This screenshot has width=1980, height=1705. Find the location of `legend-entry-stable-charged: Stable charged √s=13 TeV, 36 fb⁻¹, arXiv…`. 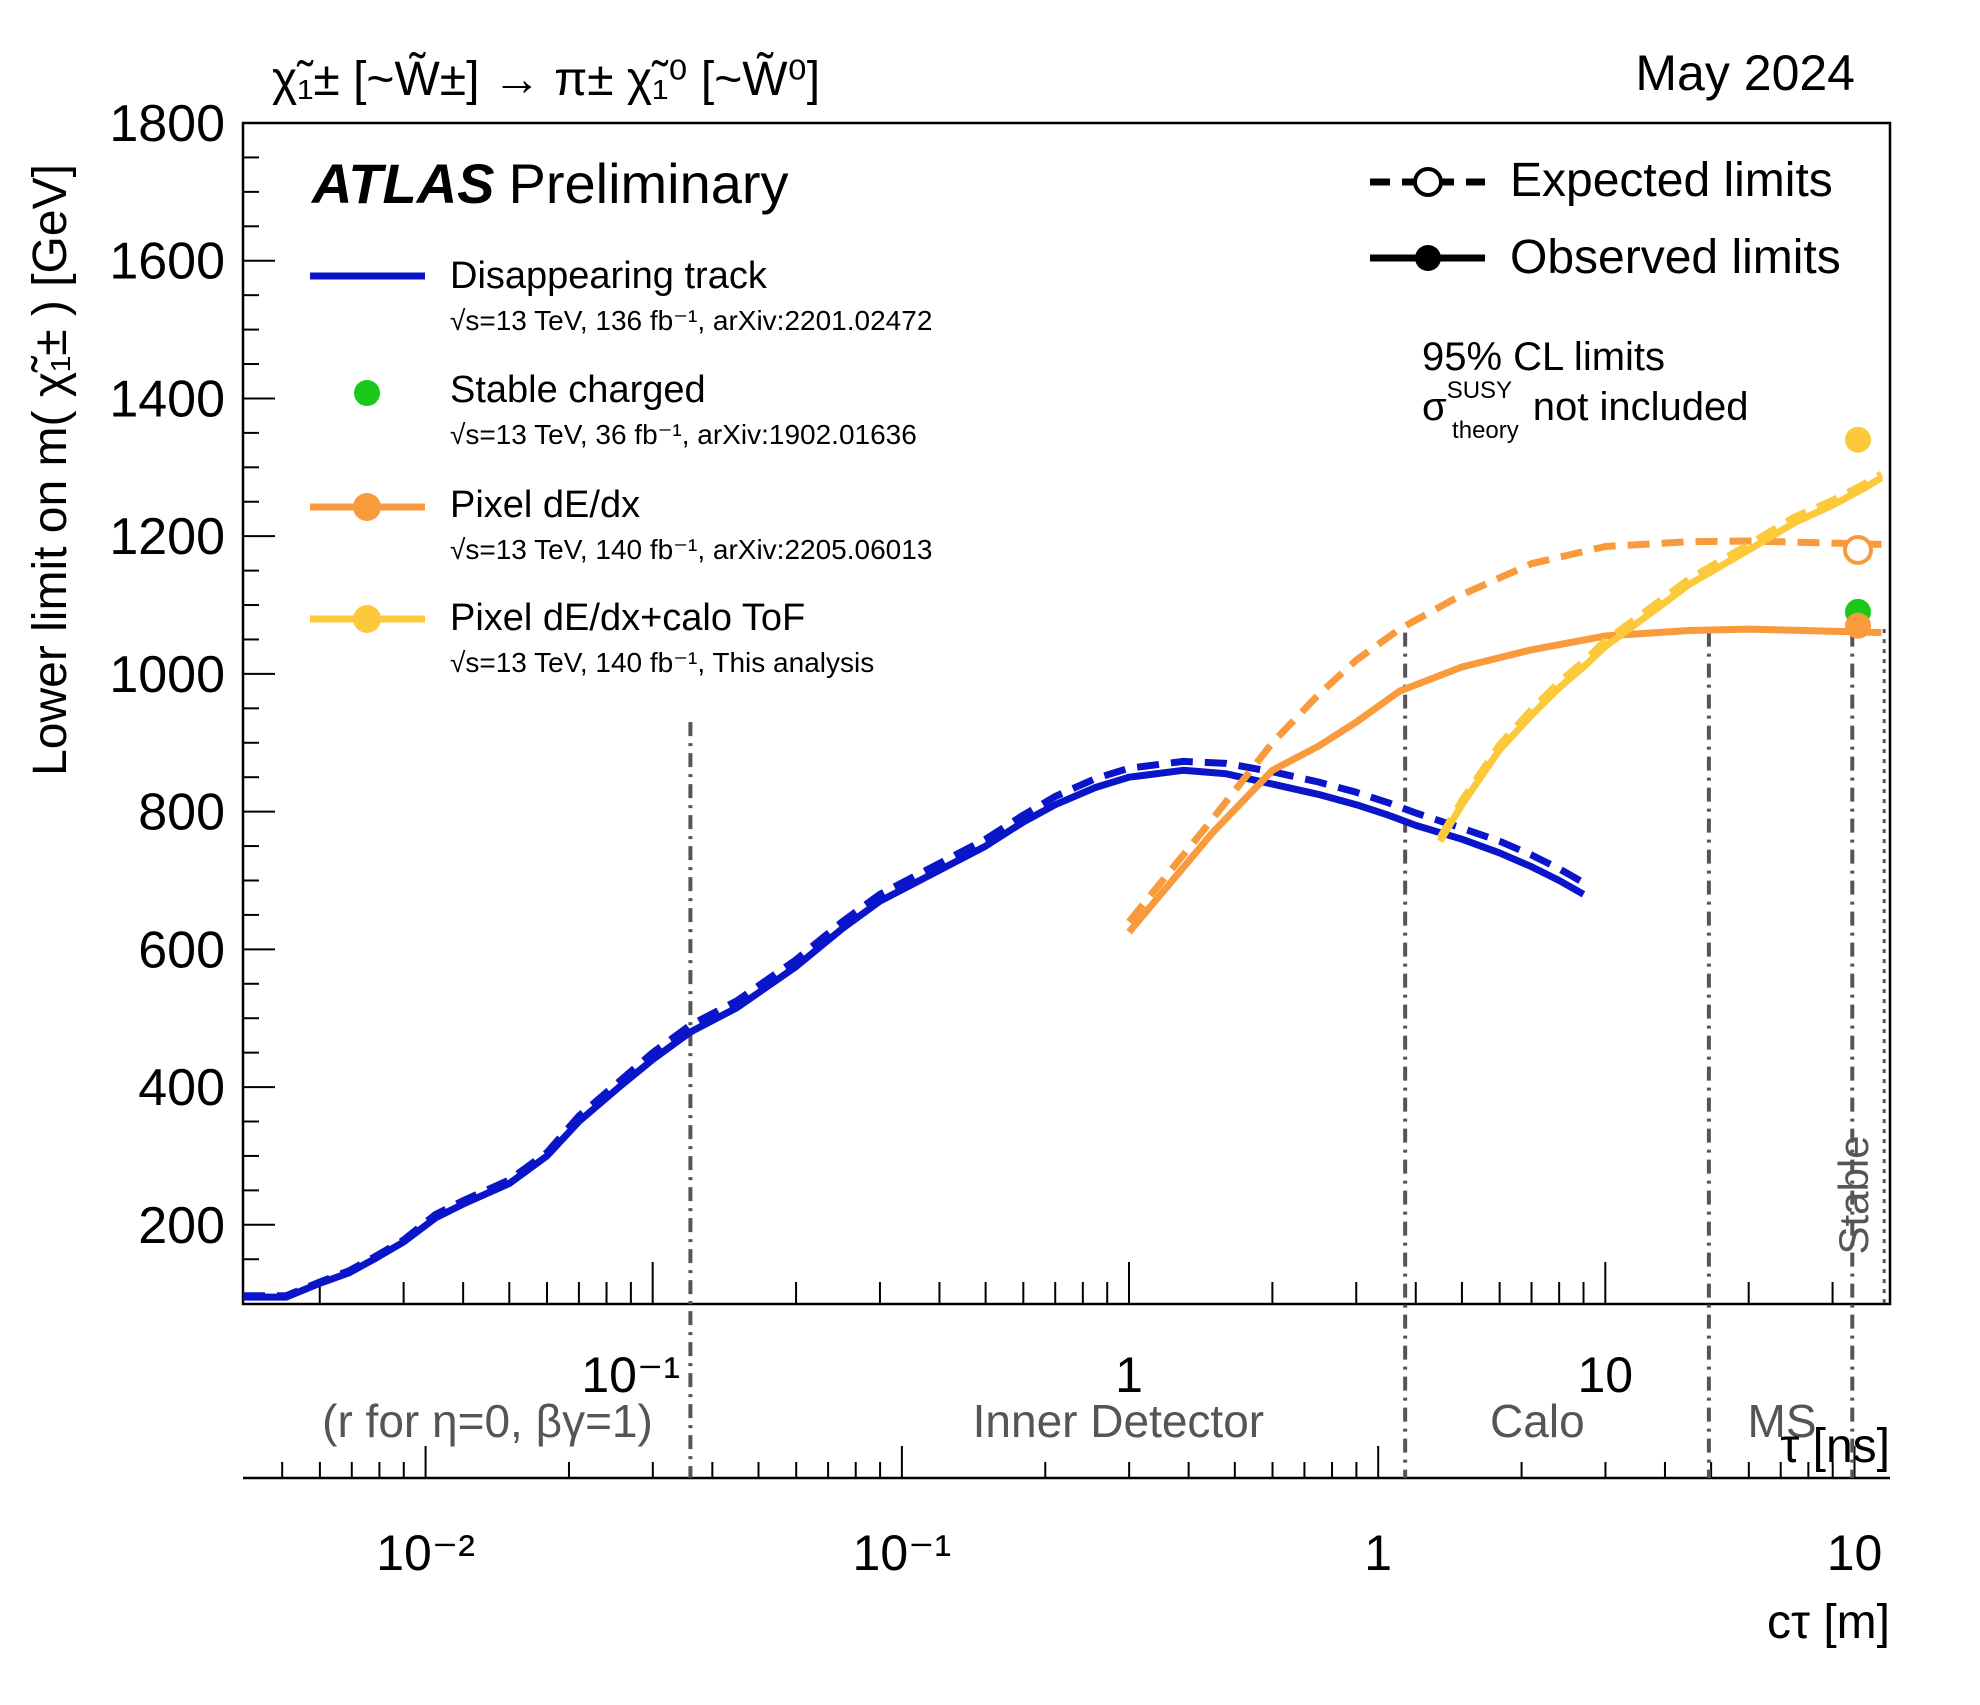

legend-entry-stable-charged: Stable charged √s=13 TeV, 36 fb⁻¹, arXiv… is located at coordinates (635, 409).